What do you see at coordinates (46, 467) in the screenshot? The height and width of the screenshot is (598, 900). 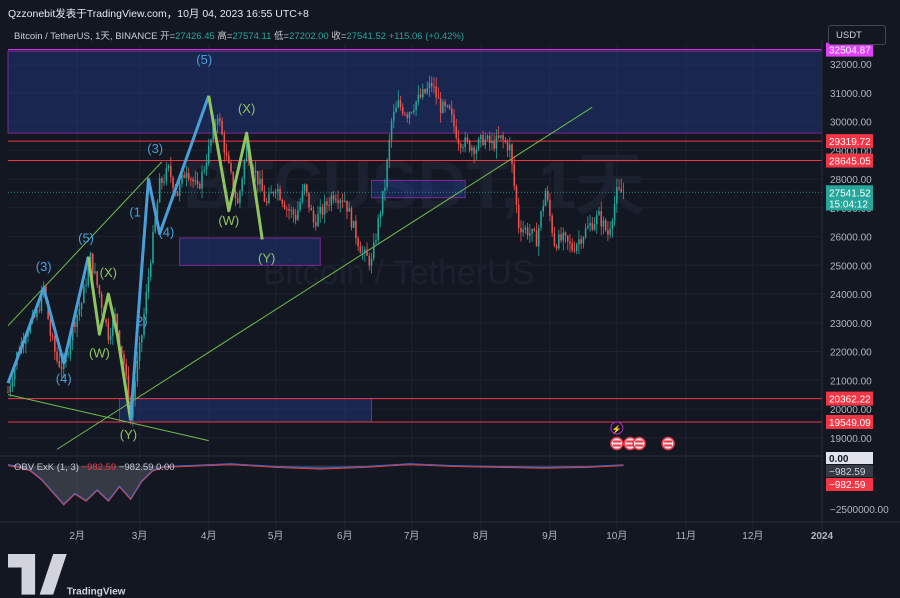 I see `obv-name: OBV ExK (1, 3)` at bounding box center [46, 467].